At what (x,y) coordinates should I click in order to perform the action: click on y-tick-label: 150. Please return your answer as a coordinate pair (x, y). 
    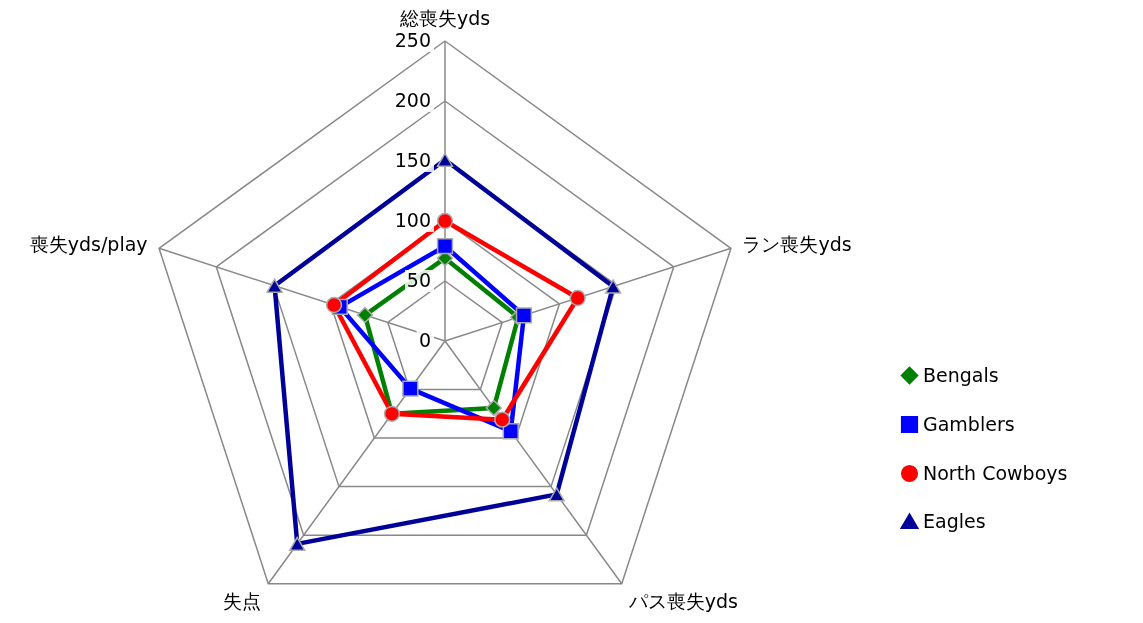
    Looking at the image, I should click on (412, 160).